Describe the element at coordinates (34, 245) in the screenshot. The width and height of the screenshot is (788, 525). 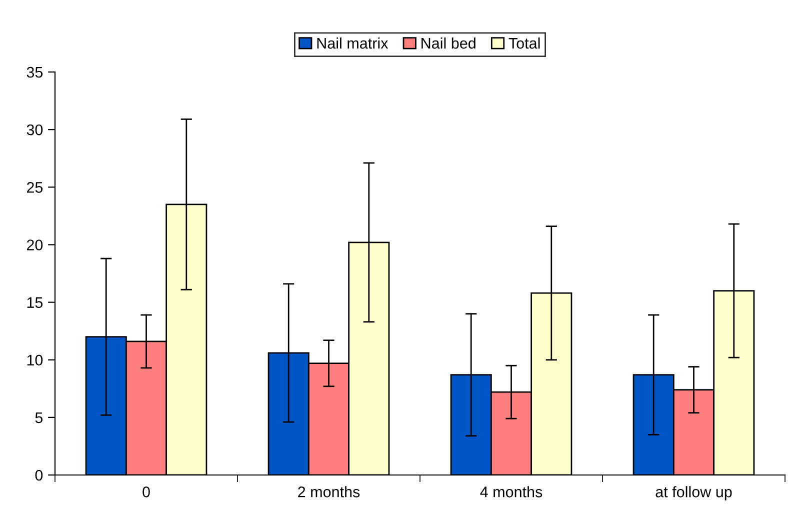
I see `y-tick-label: 20` at that location.